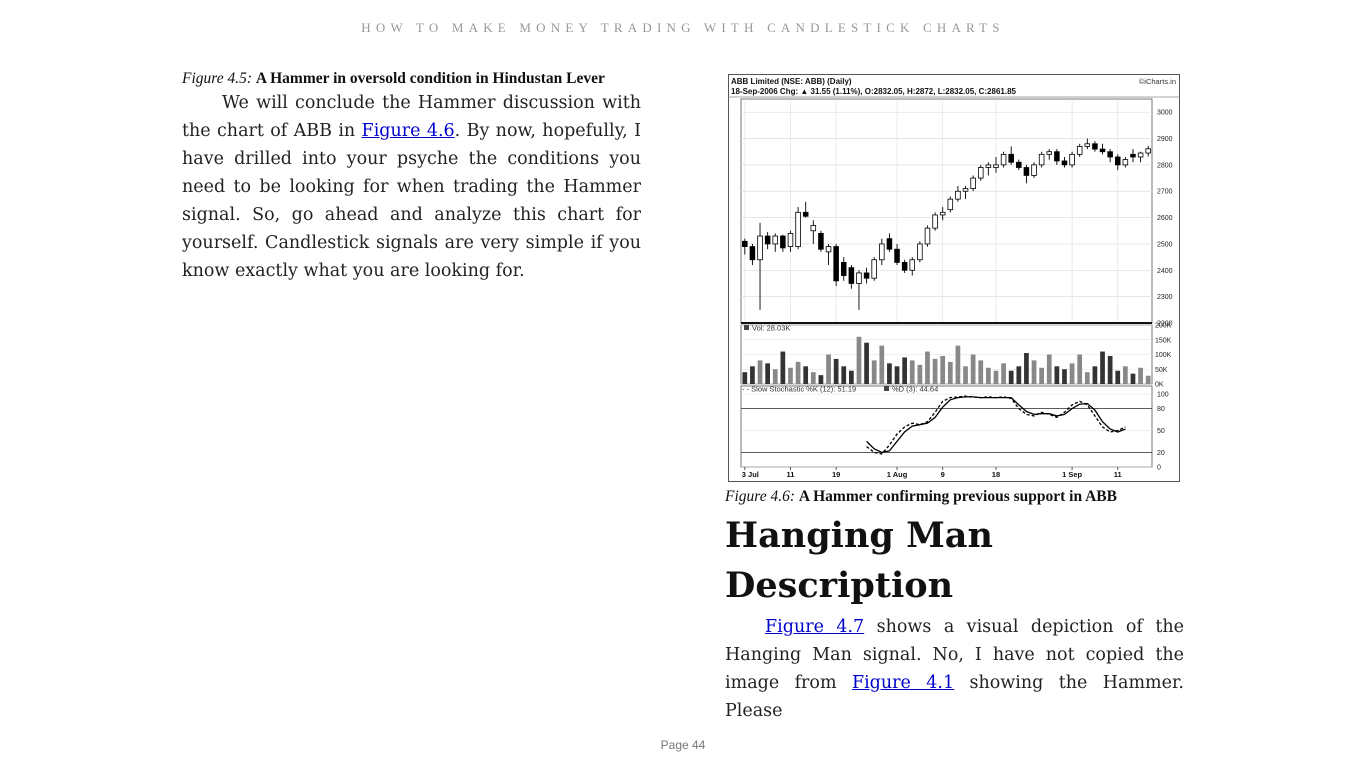 The height and width of the screenshot is (768, 1366). I want to click on figure-4-6-link: Figure 4.6, so click(408, 131).